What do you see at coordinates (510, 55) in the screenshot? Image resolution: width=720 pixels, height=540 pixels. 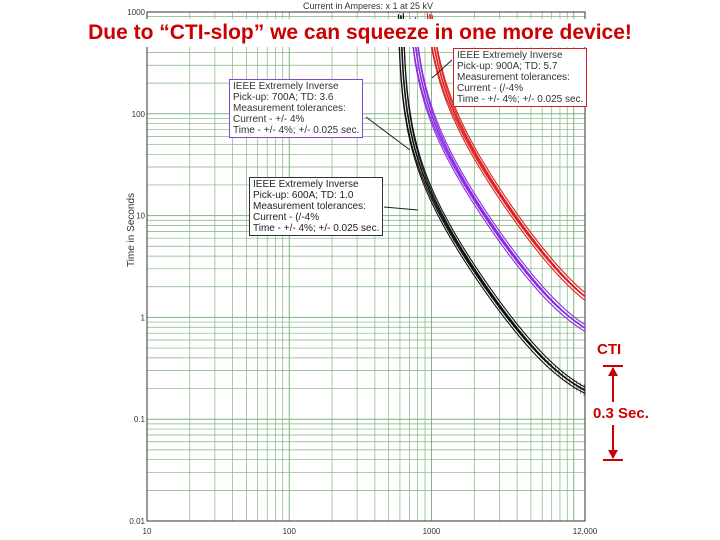 I see `annotation-red-line: IEEE Extremely Inverse` at bounding box center [510, 55].